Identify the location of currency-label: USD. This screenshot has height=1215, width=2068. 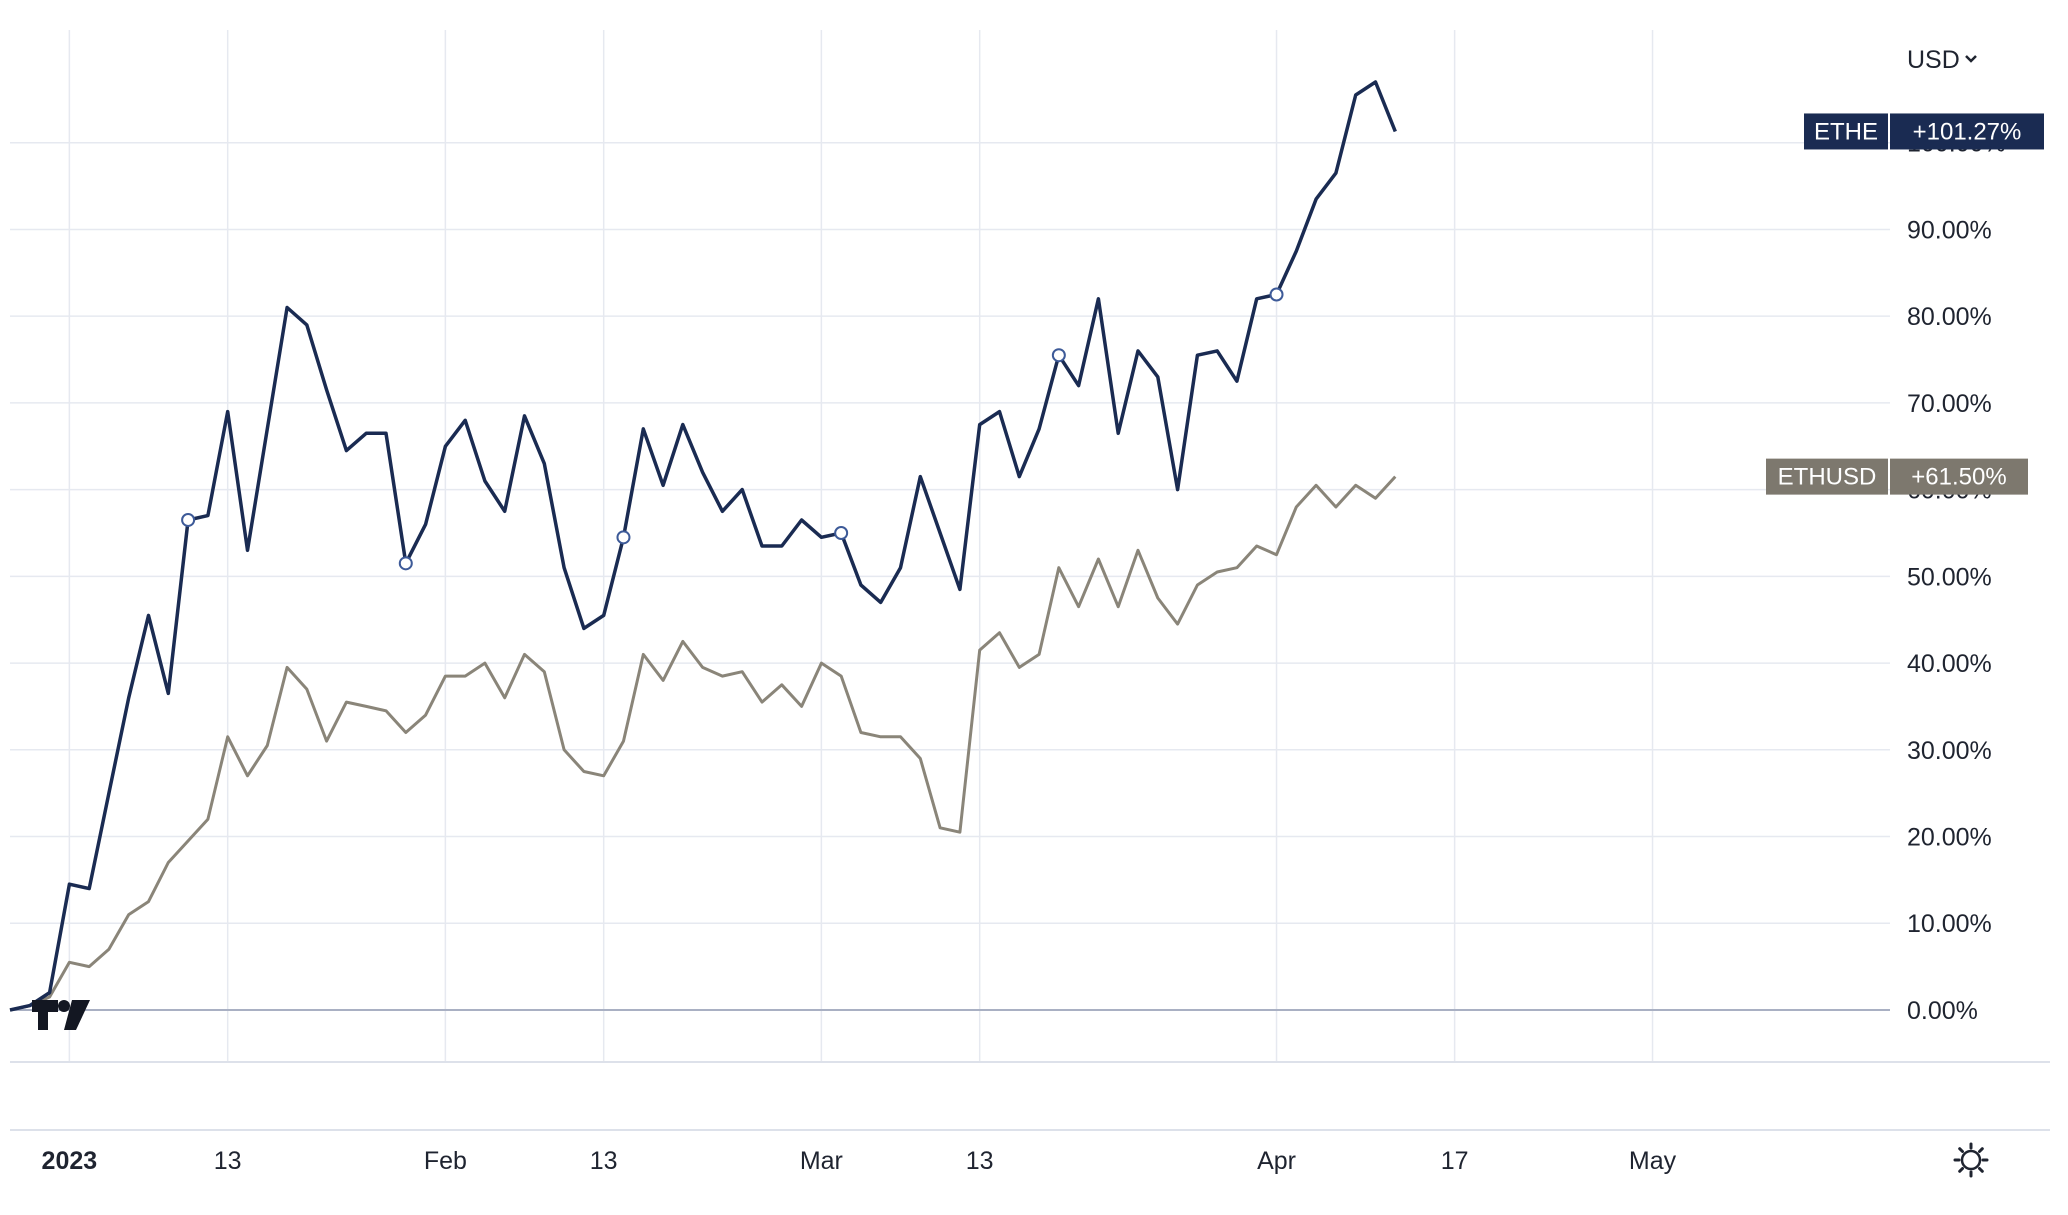
(1933, 60).